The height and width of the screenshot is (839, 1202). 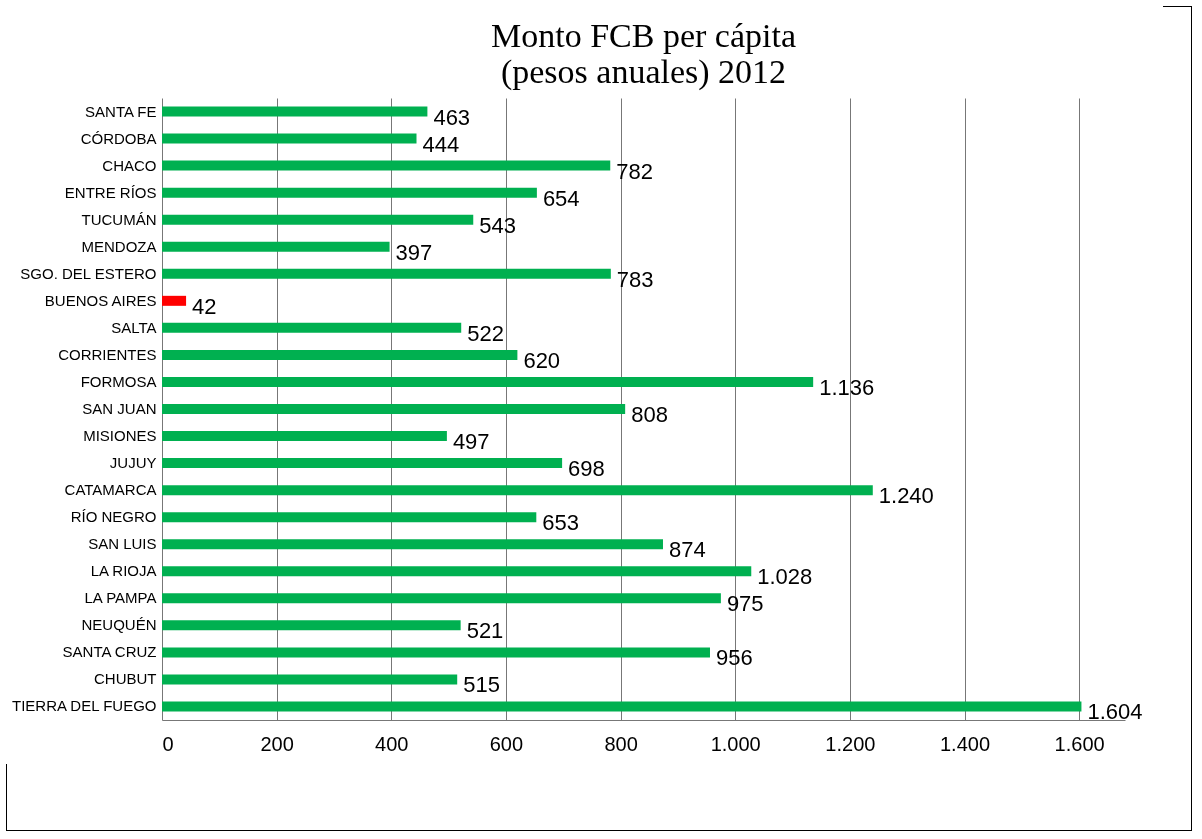 What do you see at coordinates (441, 144) in the screenshot?
I see `data-label: 444` at bounding box center [441, 144].